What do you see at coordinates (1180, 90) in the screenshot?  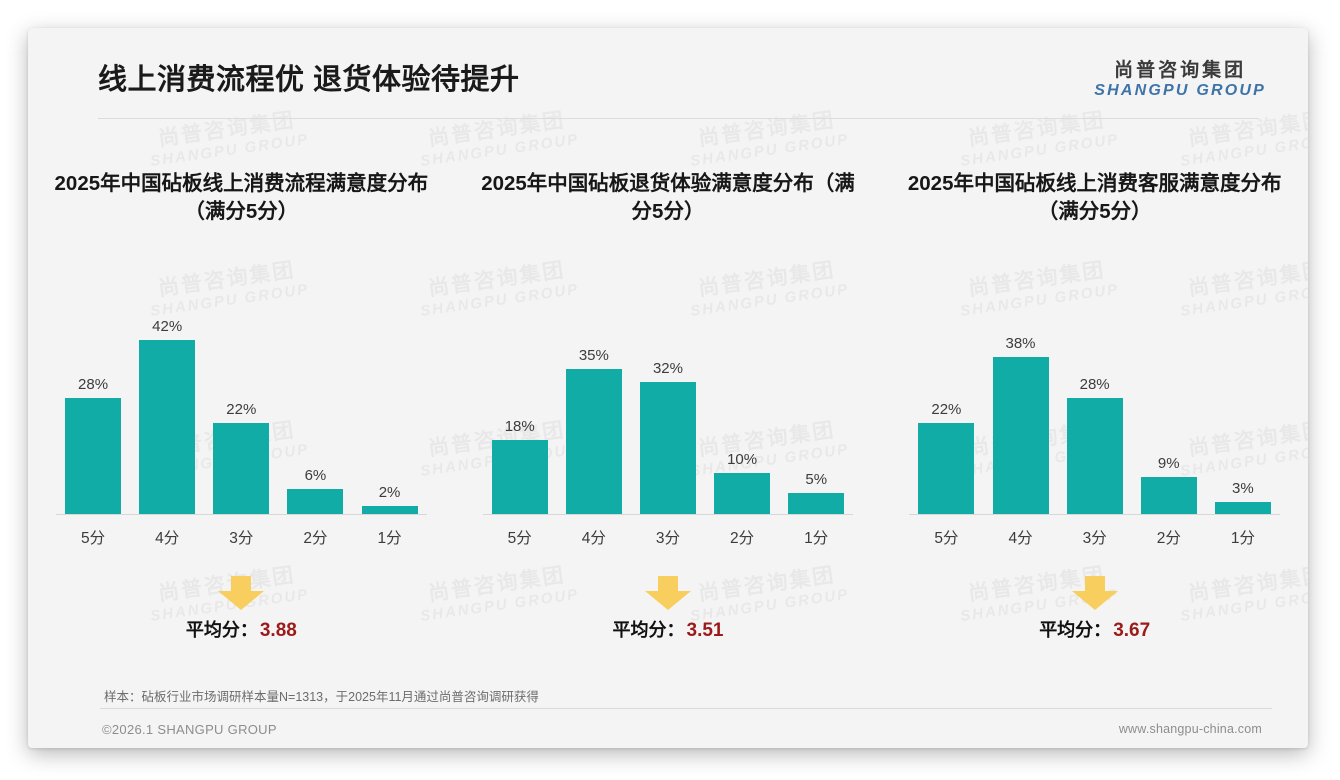 I see `logo-english-text: SHANGPU GROUP` at bounding box center [1180, 90].